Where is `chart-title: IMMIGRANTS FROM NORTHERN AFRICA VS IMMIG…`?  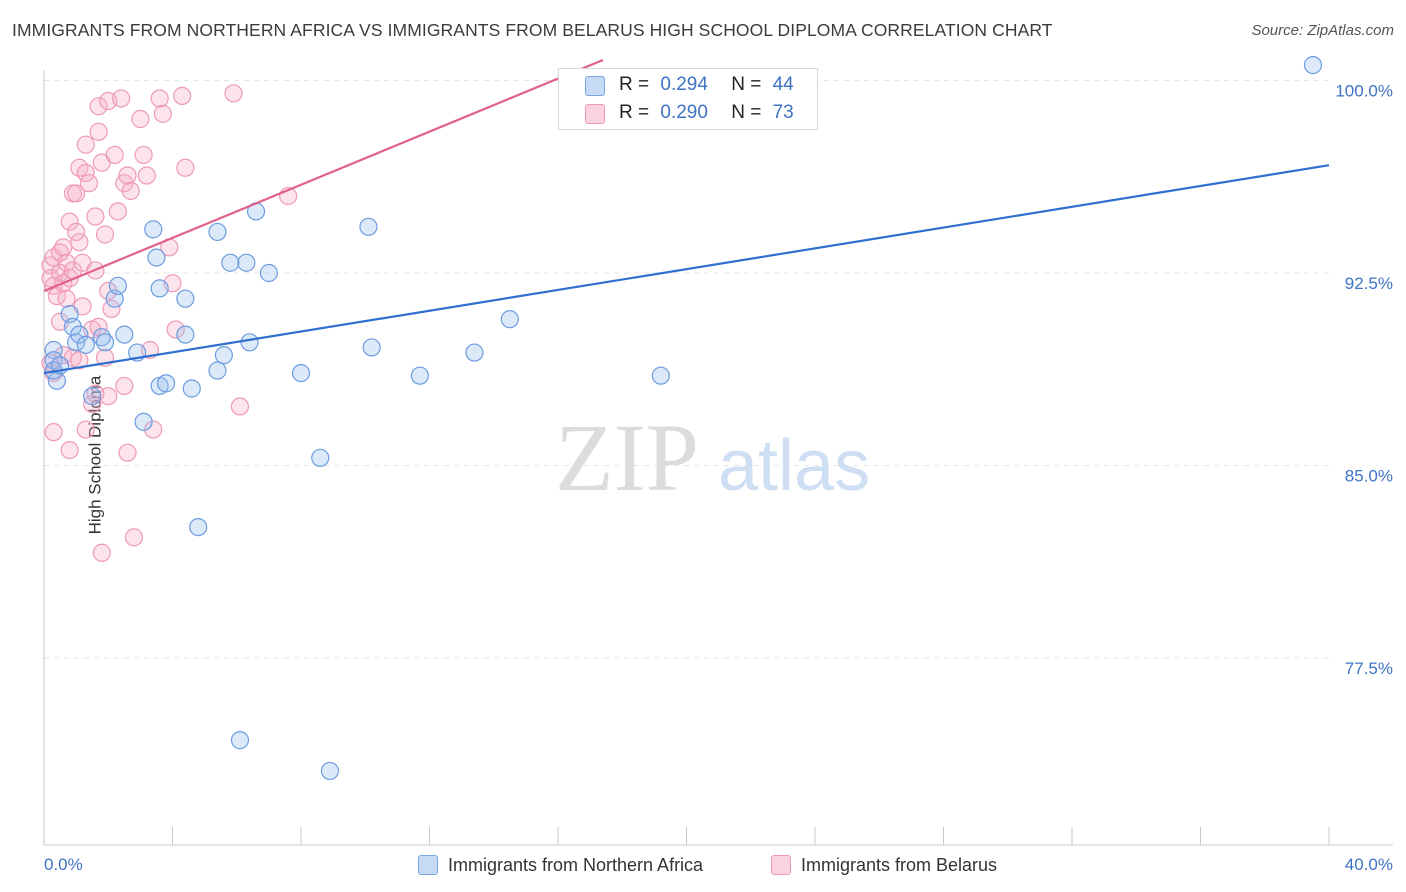 chart-title: IMMIGRANTS FROM NORTHERN AFRICA VS IMMIG… is located at coordinates (532, 30).